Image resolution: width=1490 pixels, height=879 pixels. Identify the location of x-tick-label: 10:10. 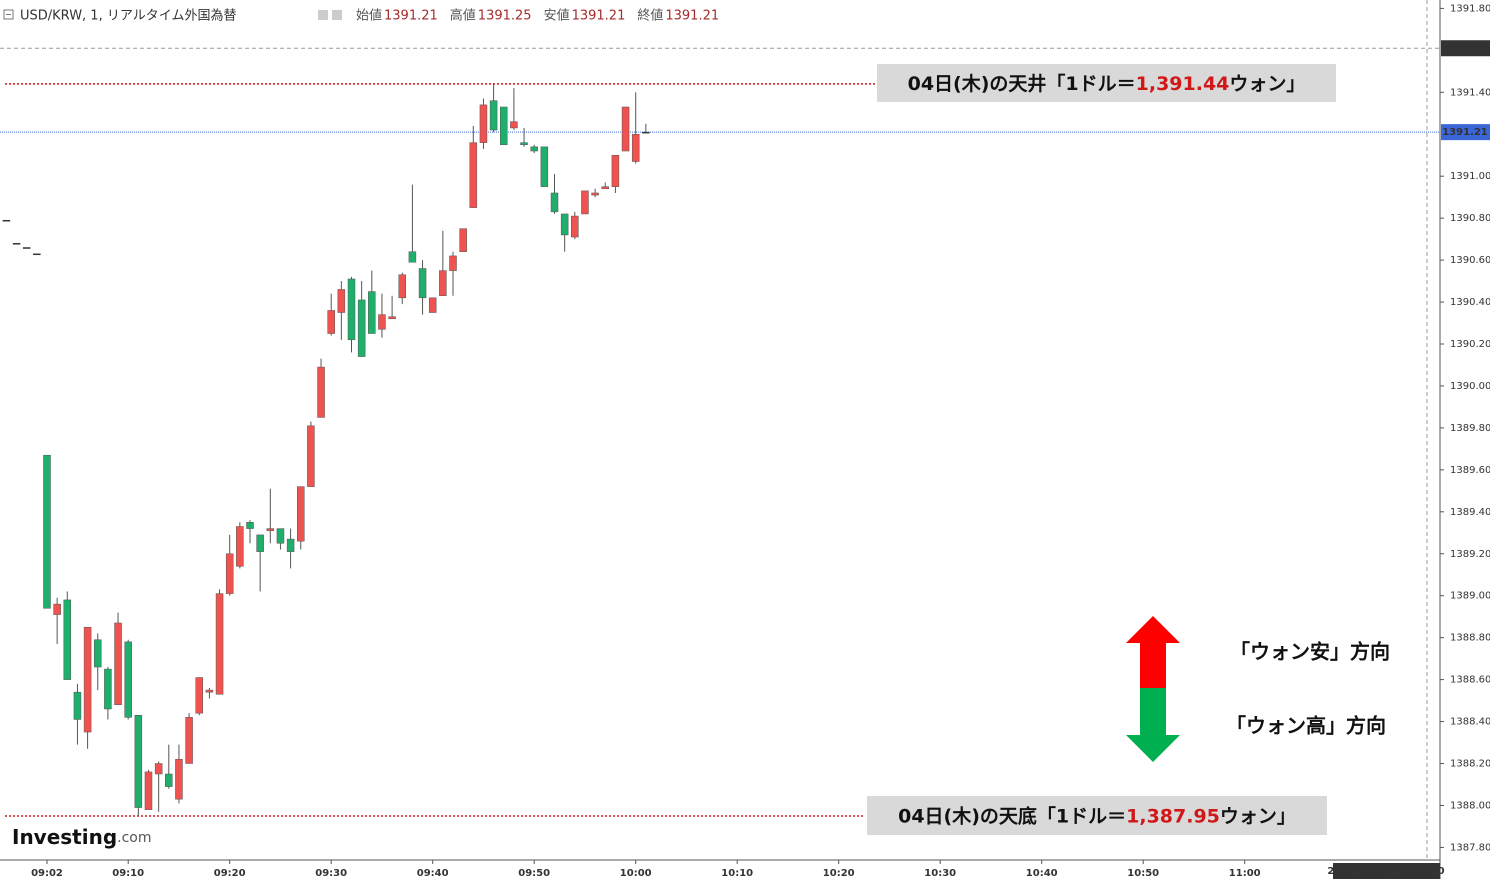
(737, 873).